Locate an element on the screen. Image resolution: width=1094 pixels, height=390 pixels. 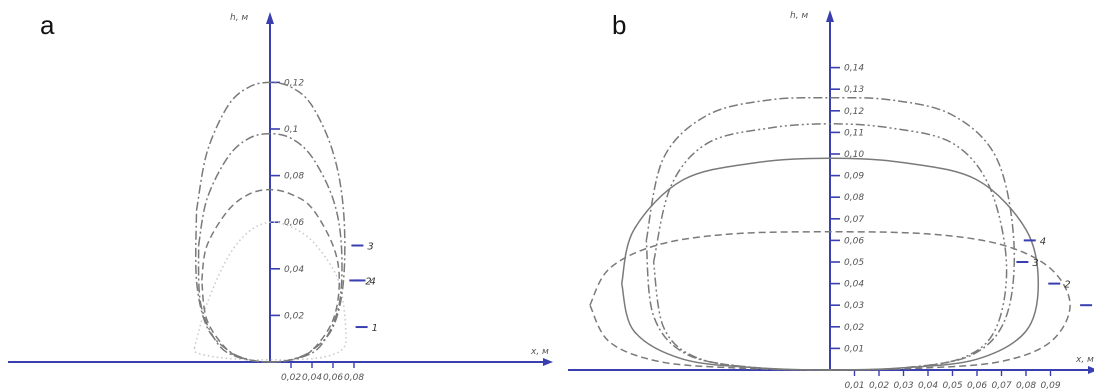
y-tick-label: 0,10 is located at coordinates (854, 155).